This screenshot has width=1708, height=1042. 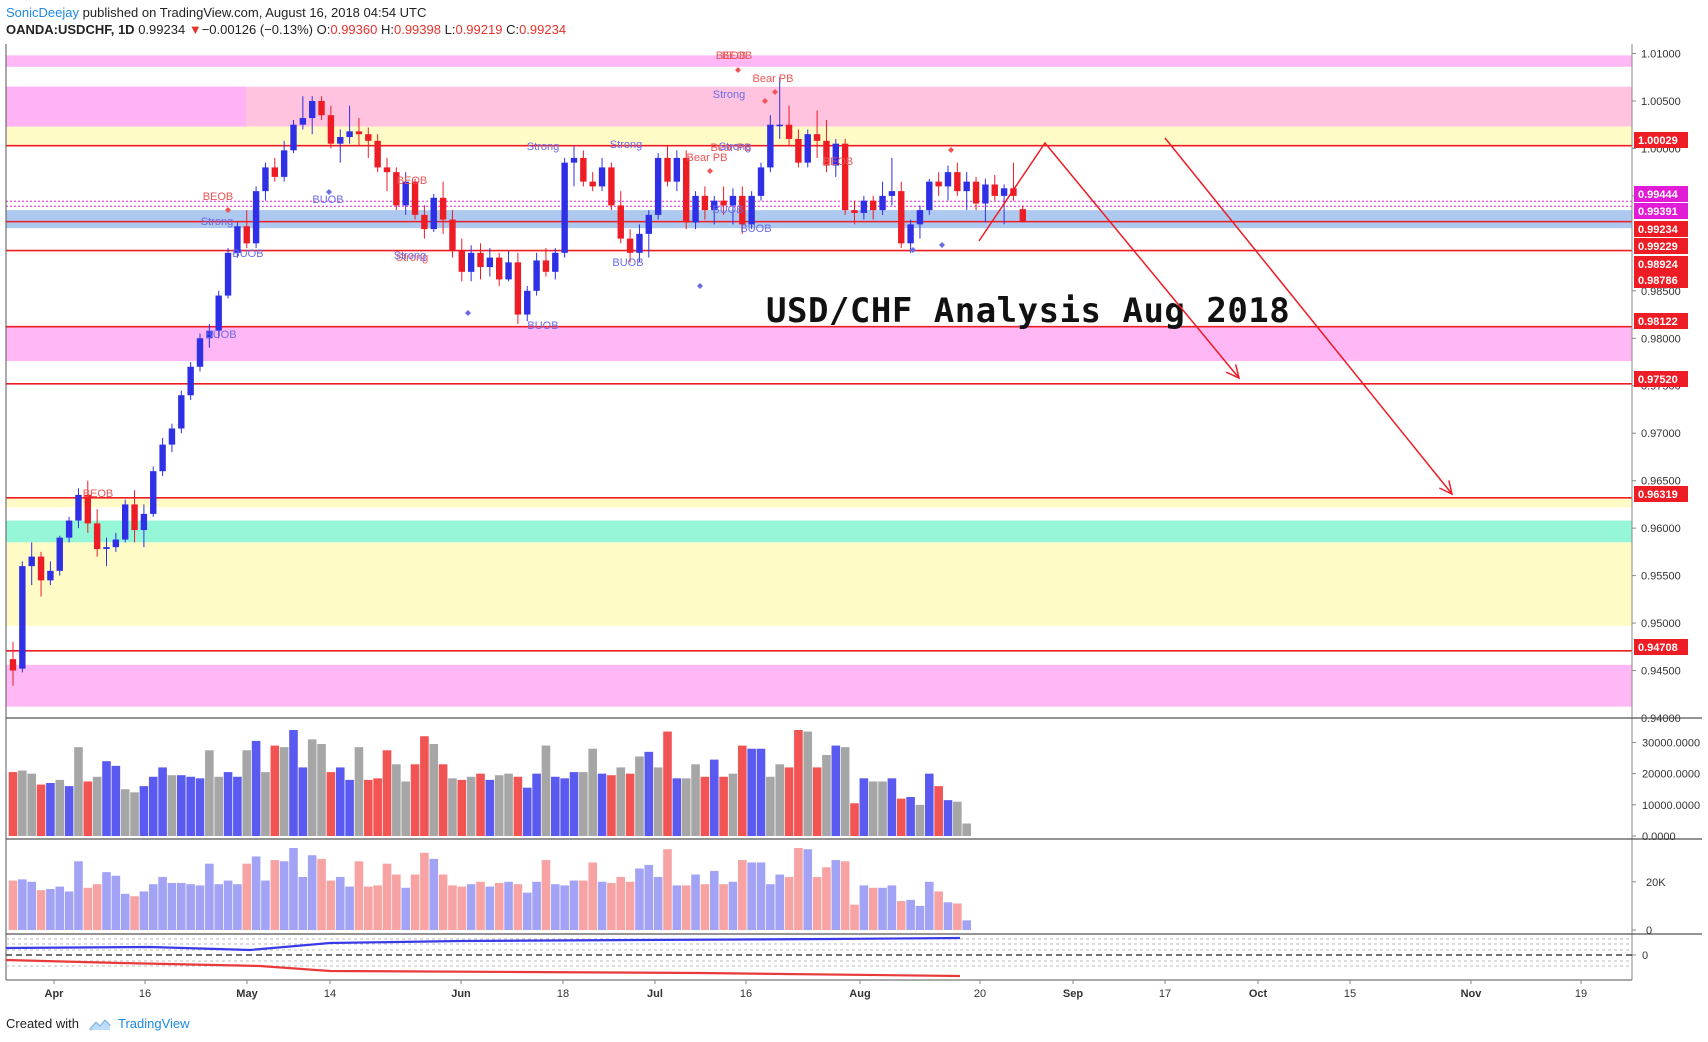 What do you see at coordinates (1661, 434) in the screenshot?
I see `y-tick-label: 0.97000` at bounding box center [1661, 434].